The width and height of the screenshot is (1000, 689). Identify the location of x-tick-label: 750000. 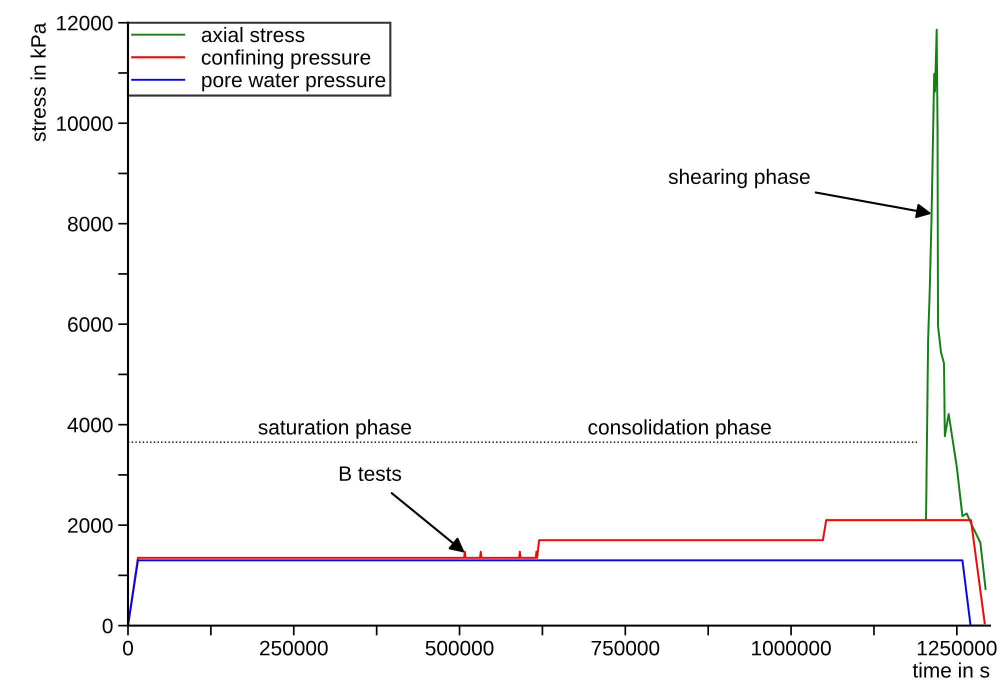
(626, 648).